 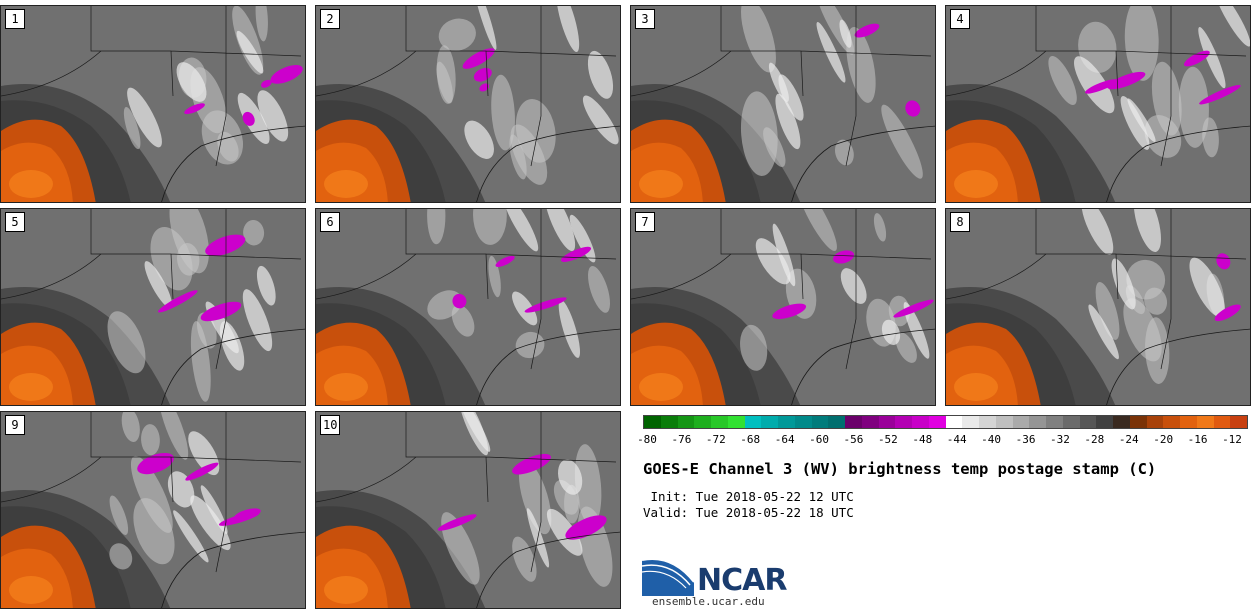 I want to click on colorbar-tick-label: -16, so click(x=1197, y=439).